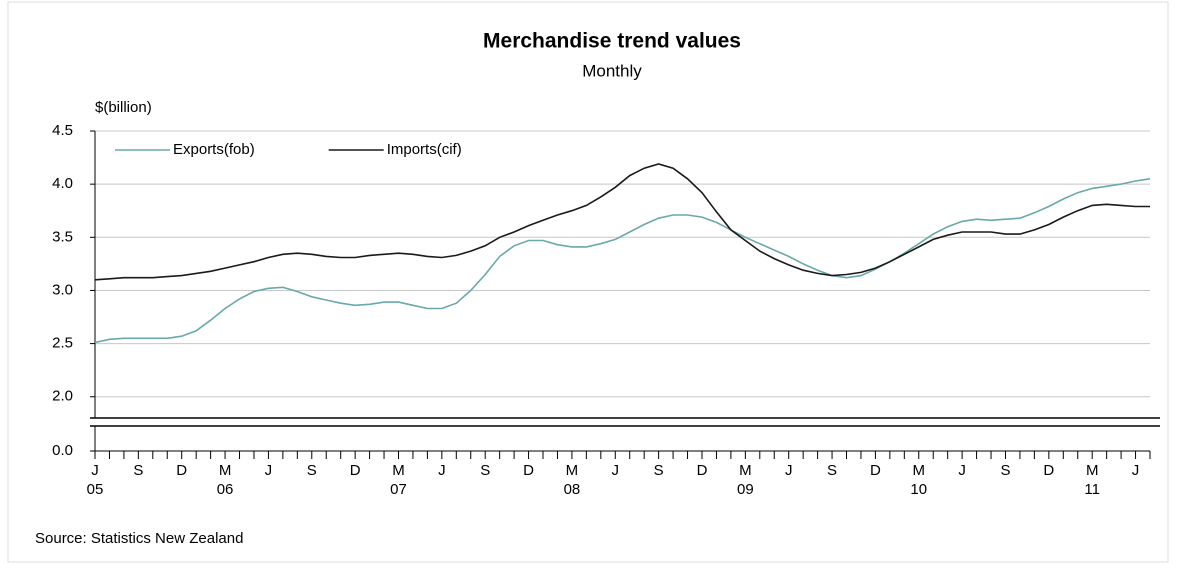 The height and width of the screenshot is (570, 1177). What do you see at coordinates (214, 149) in the screenshot?
I see `legend-label: Exports(fob)` at bounding box center [214, 149].